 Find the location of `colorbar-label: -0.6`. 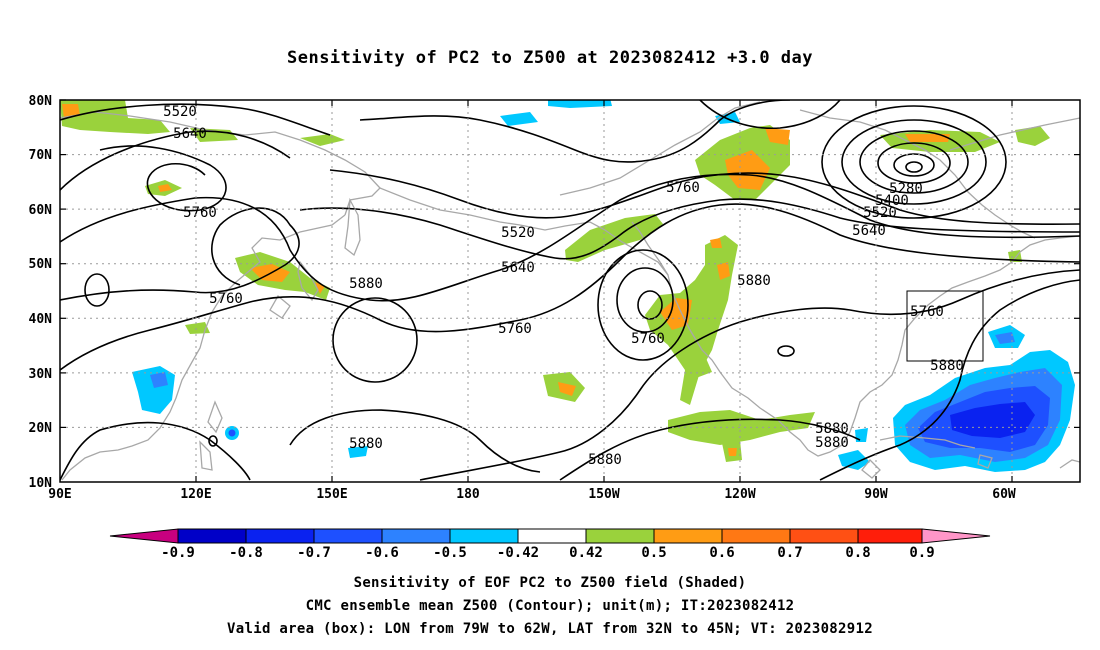

colorbar-label: -0.6 is located at coordinates (382, 553).